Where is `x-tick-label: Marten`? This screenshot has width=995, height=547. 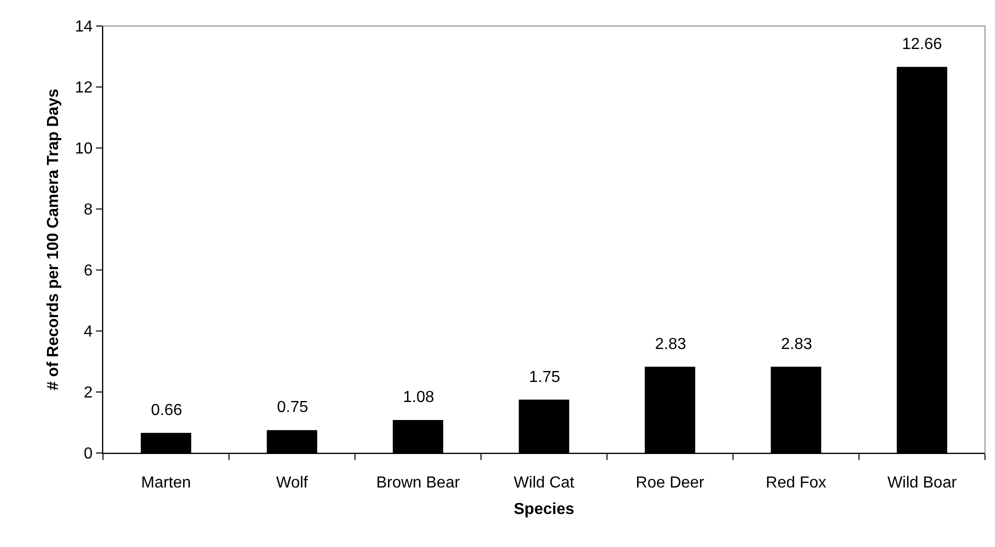 x-tick-label: Marten is located at coordinates (166, 483).